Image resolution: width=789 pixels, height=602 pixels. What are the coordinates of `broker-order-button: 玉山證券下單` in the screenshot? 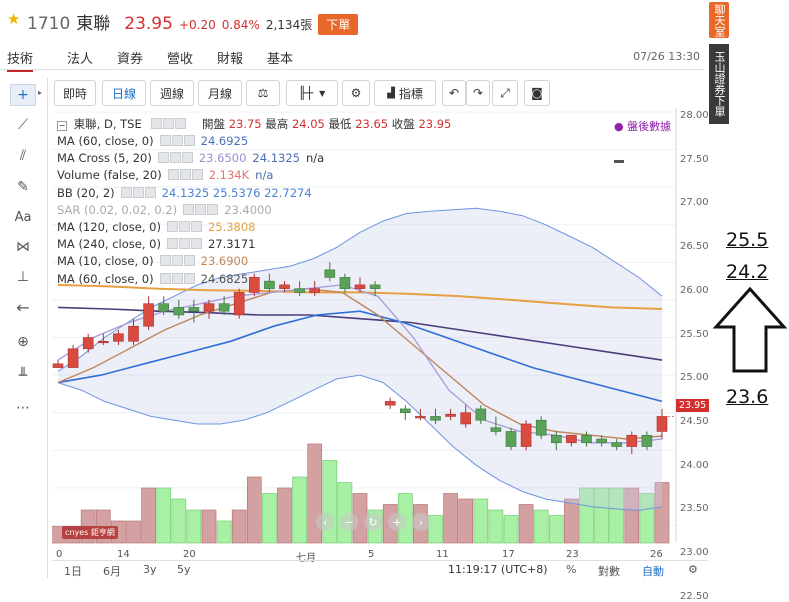 It's located at (719, 84).